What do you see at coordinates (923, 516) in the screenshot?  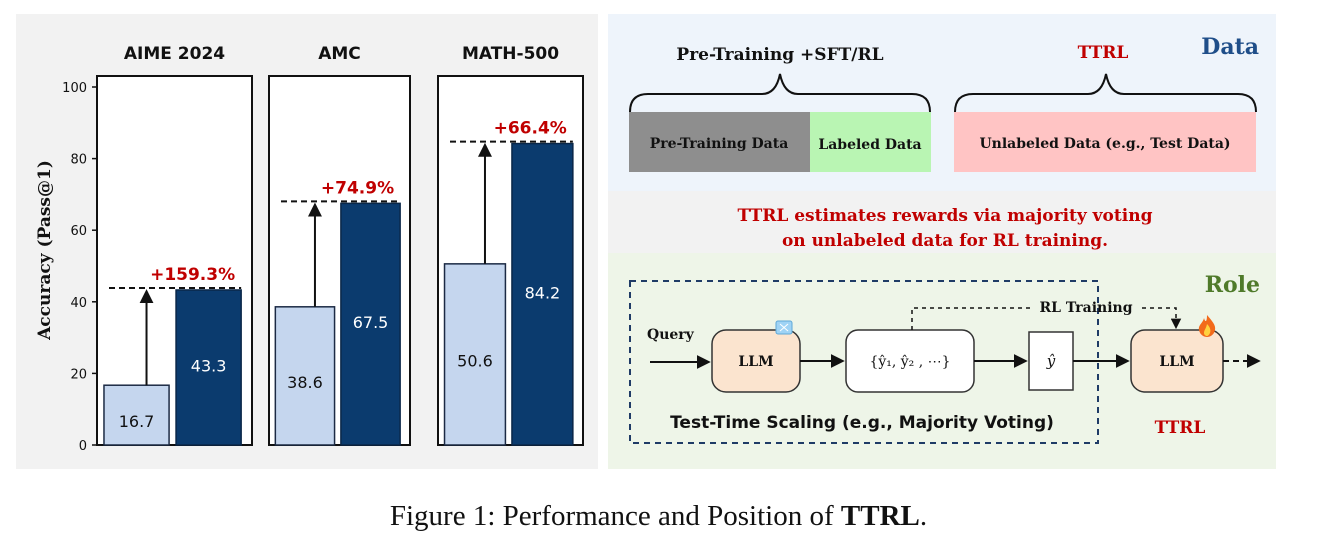 I see `caption-suffix: .` at bounding box center [923, 516].